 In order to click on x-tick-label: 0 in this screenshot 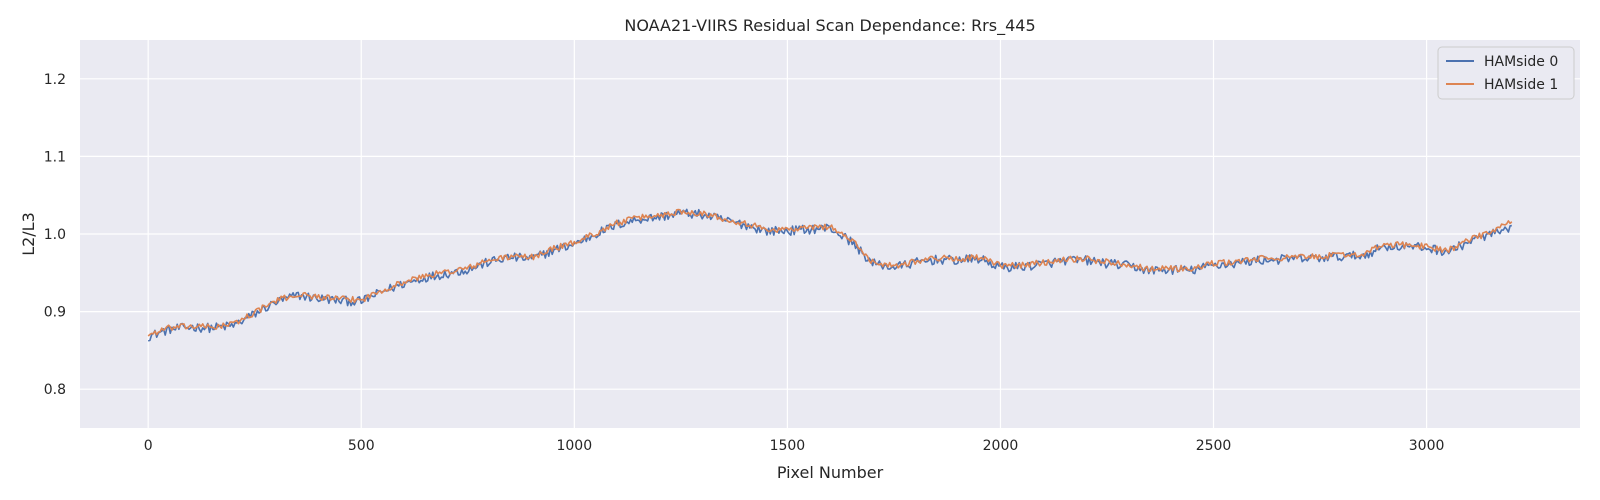, I will do `click(148, 446)`.